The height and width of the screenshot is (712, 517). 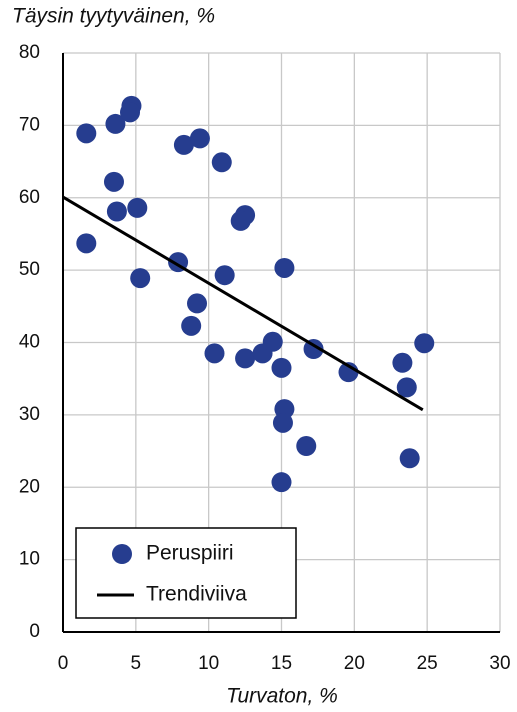 I want to click on x-tick-label: 5, so click(x=136, y=663).